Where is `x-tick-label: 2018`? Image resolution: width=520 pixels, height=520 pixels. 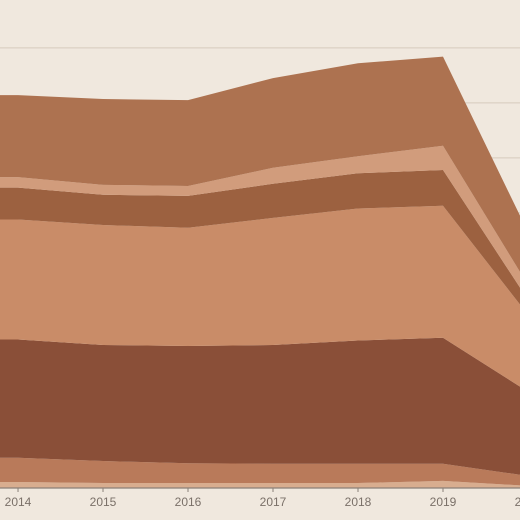
x-tick-label: 2018 is located at coordinates (358, 502).